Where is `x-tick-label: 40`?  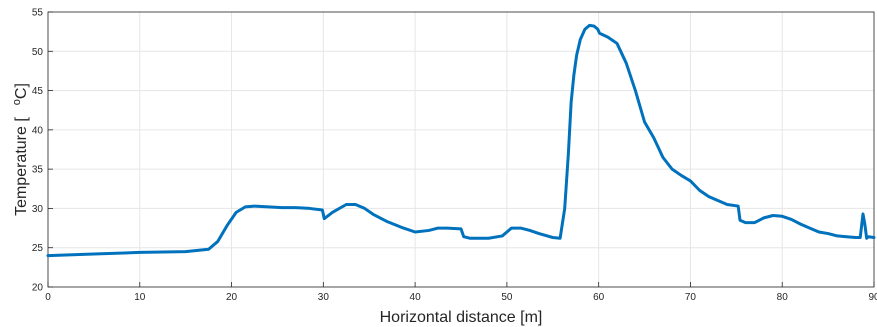 x-tick-label: 40 is located at coordinates (416, 297).